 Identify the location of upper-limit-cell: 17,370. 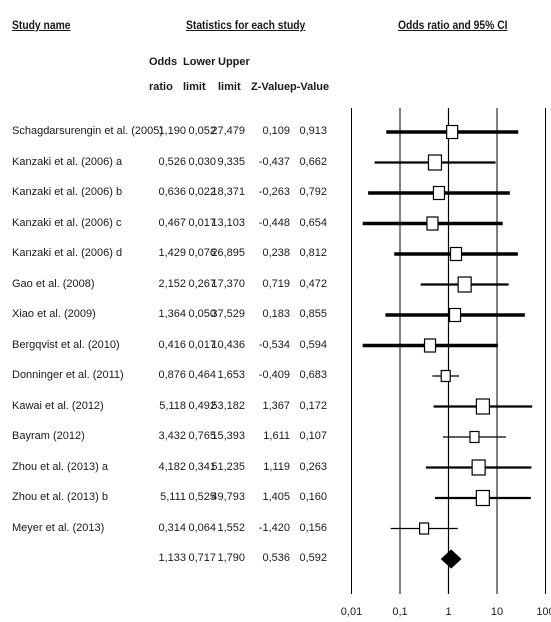
(228, 283).